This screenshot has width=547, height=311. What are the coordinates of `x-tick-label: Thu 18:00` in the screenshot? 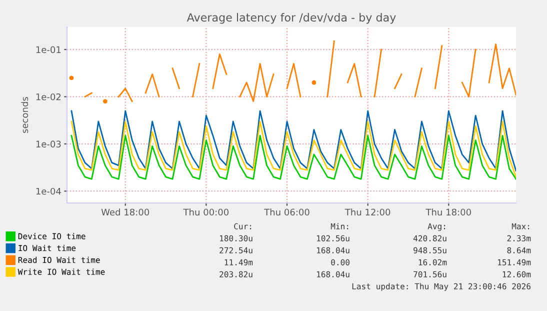 It's located at (448, 212).